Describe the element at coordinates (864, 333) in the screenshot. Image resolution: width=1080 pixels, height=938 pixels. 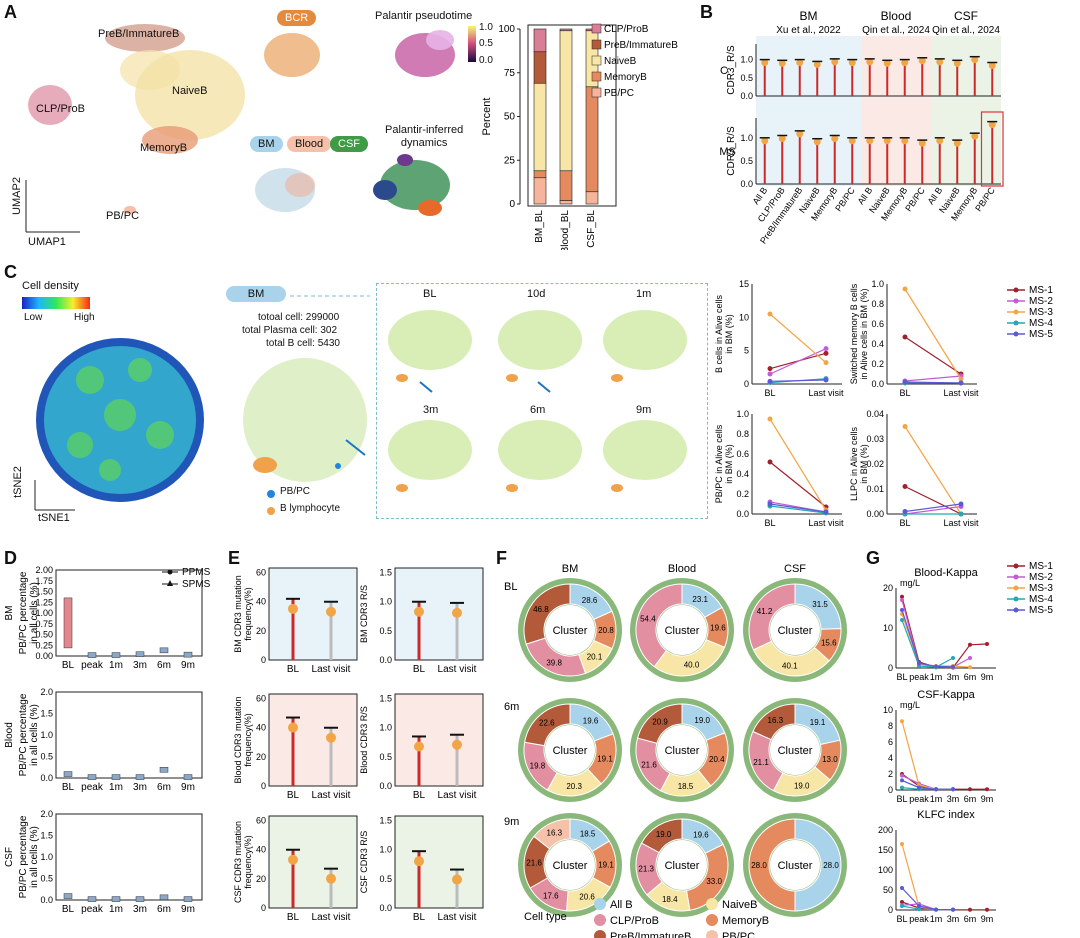
I see `y-axis-label-line: in Alive cells in BM (%)` at that location.